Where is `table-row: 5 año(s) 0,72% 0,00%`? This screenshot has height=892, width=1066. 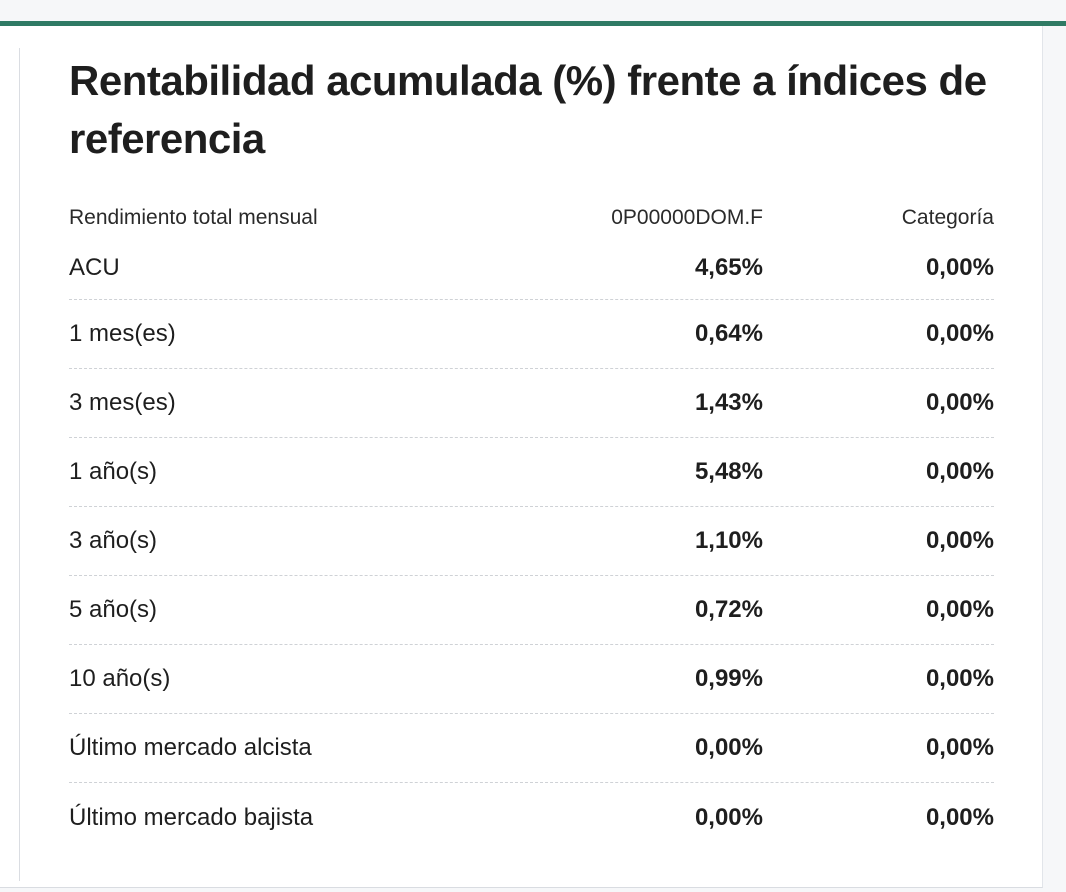 table-row: 5 año(s) 0,72% 0,00% is located at coordinates (531, 610).